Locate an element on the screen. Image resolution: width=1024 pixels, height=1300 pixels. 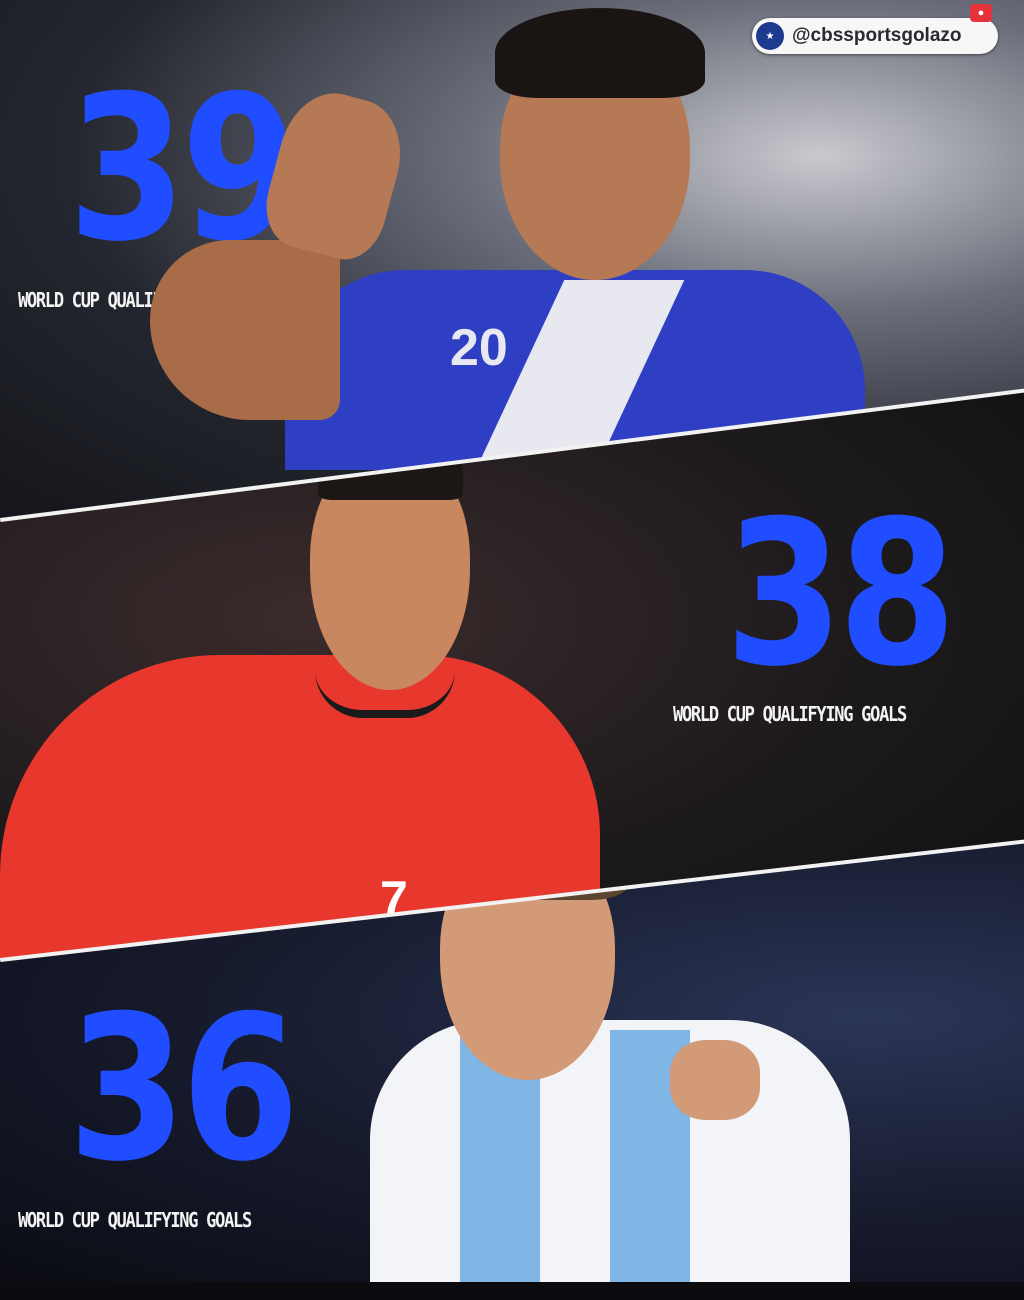
watermark-handle: @cbssportsgolazo is located at coordinates (877, 35).